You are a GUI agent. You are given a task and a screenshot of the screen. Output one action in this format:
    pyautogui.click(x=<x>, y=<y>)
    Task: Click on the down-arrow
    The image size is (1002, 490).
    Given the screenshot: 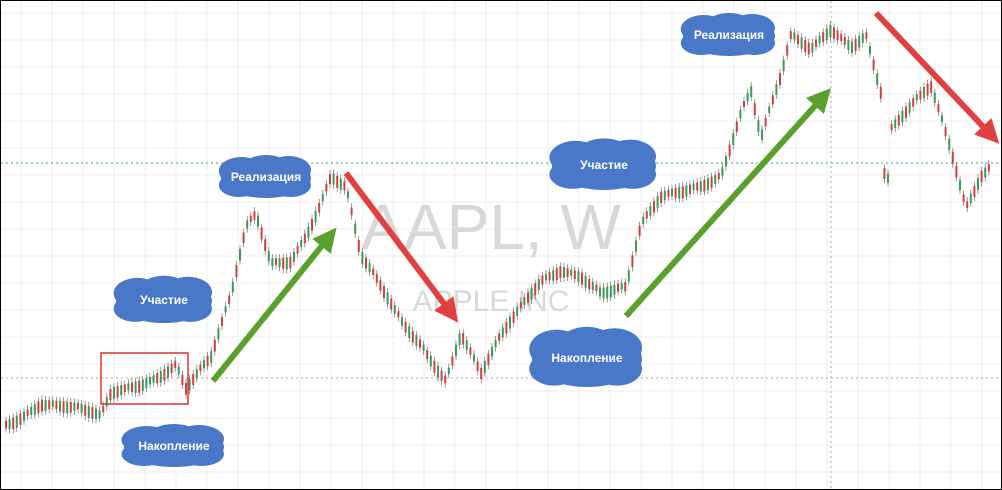 What is the action you would take?
    pyautogui.click(x=936, y=77)
    